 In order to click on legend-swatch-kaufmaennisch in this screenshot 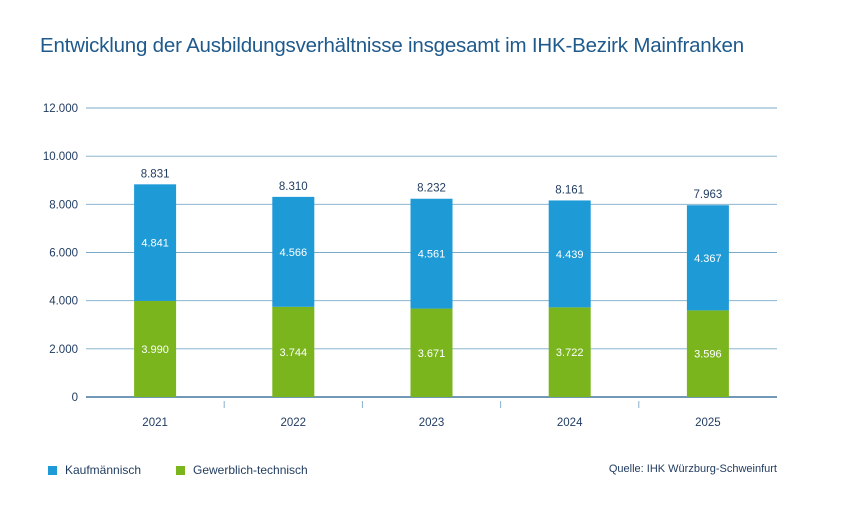, I will do `click(52, 470)`.